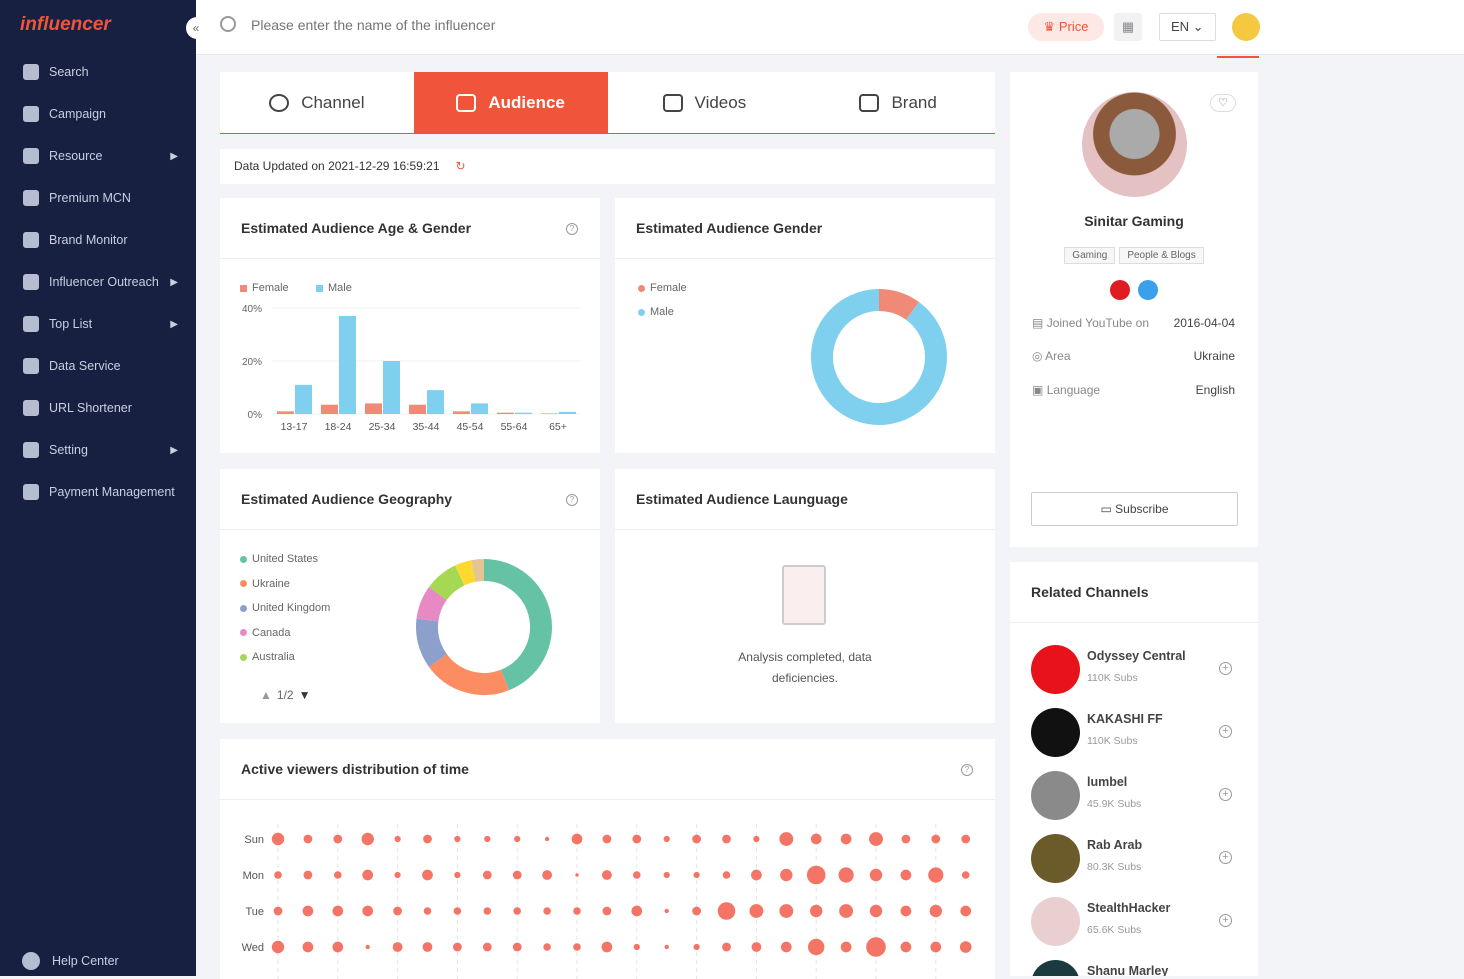 The width and height of the screenshot is (1464, 979). Describe the element at coordinates (1120, 290) in the screenshot. I see `youtube-icon` at that location.